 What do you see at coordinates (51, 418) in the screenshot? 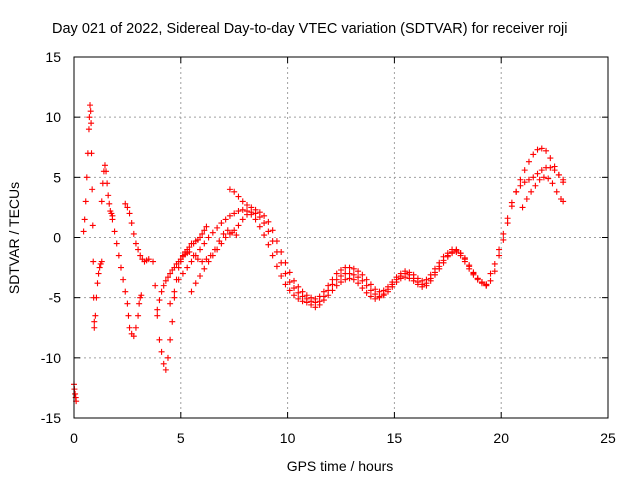
I see `y-tick-label: -15` at bounding box center [51, 418].